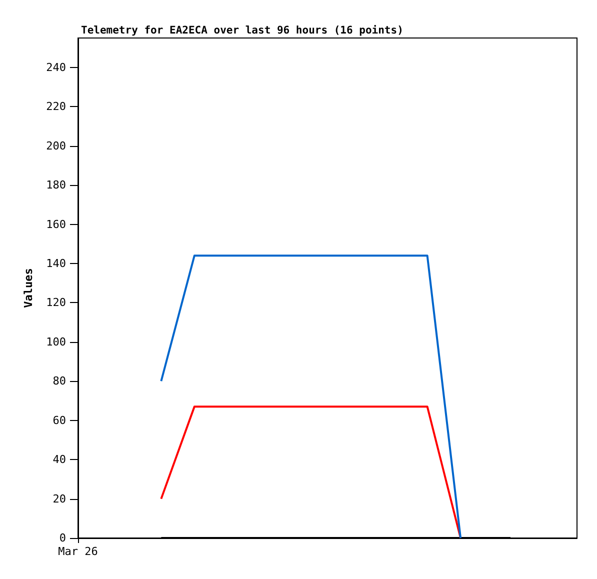  Describe the element at coordinates (56, 341) in the screenshot. I see `y-tick-label: 100` at that location.